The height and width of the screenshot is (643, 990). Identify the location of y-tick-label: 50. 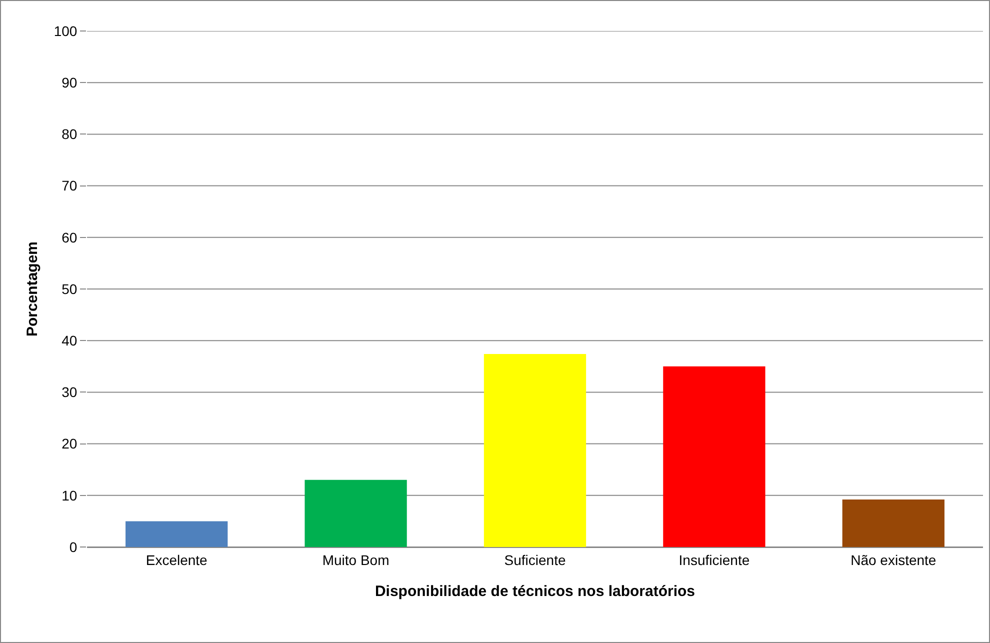
(70, 288).